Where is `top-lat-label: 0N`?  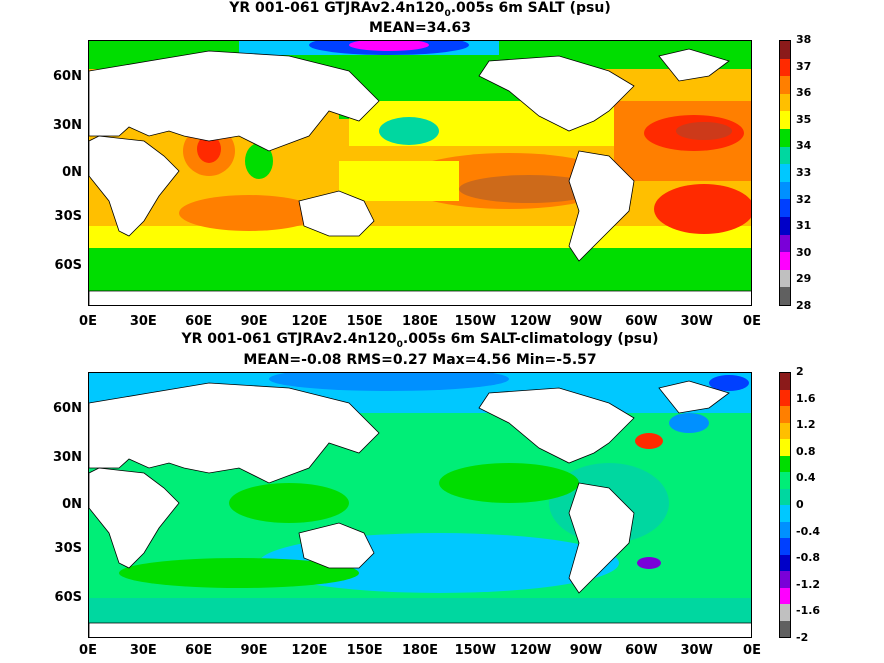 top-lat-label: 0N is located at coordinates (72, 172).